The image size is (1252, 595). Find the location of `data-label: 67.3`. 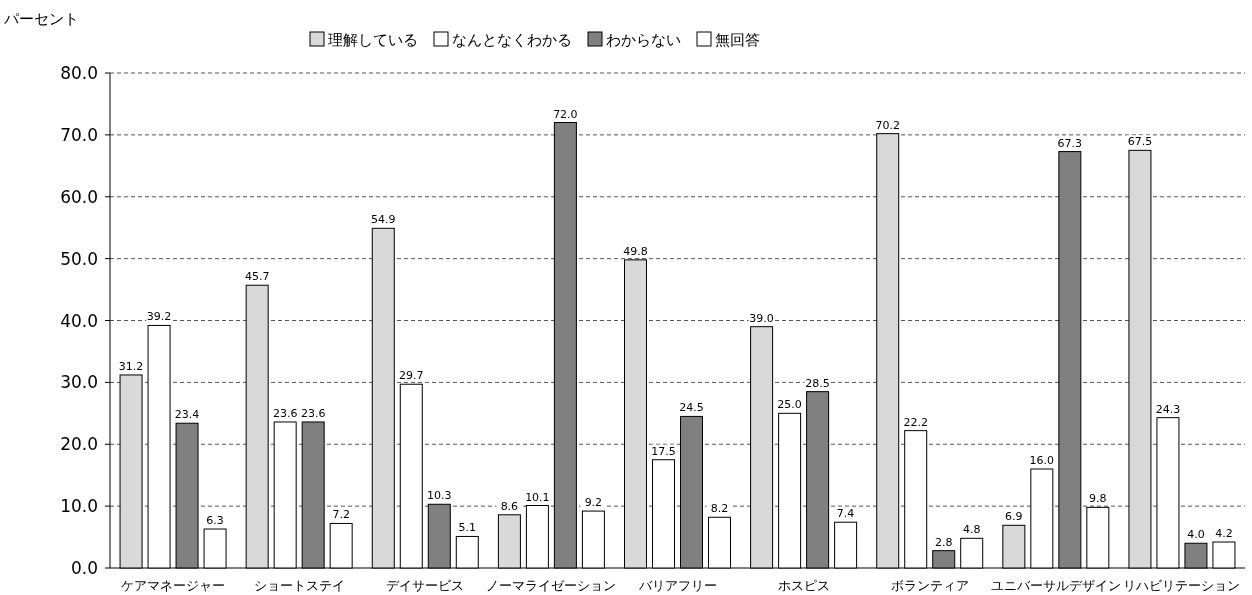

data-label: 67.3 is located at coordinates (1070, 143).